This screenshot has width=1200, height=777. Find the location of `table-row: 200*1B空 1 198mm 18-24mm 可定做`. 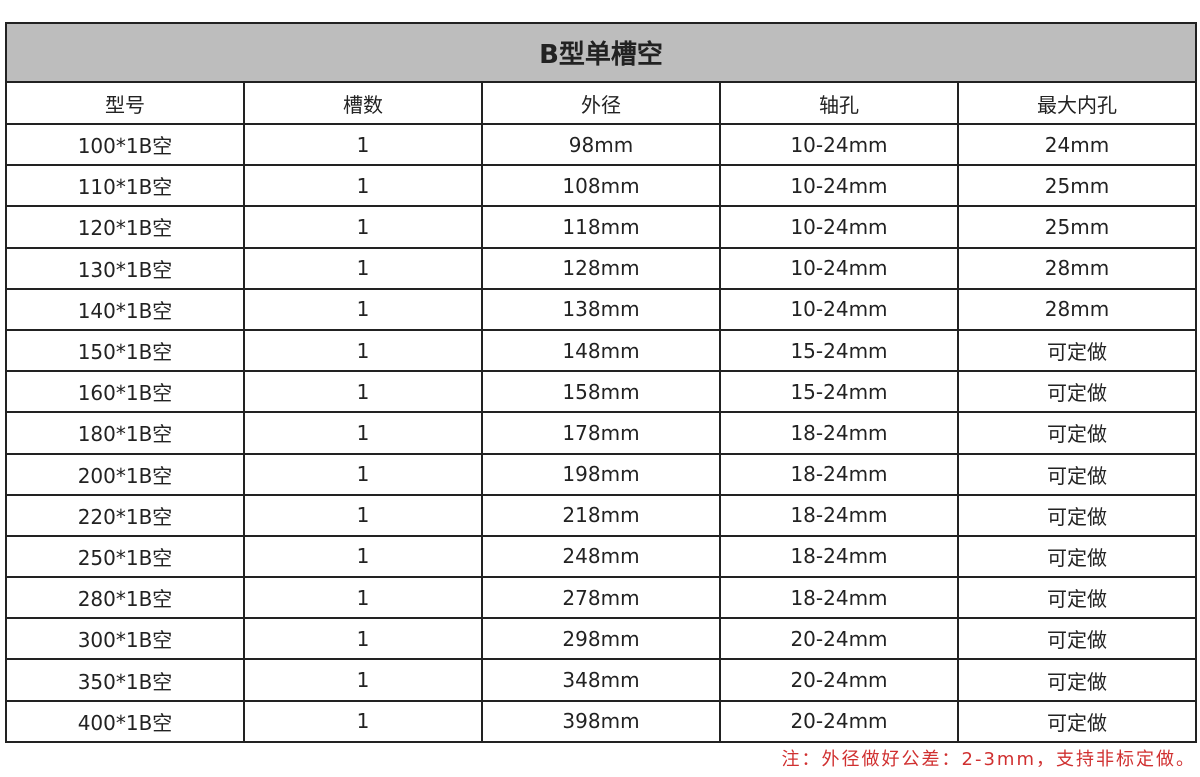

table-row: 200*1B空 1 198mm 18-24mm 可定做 is located at coordinates (601, 474).